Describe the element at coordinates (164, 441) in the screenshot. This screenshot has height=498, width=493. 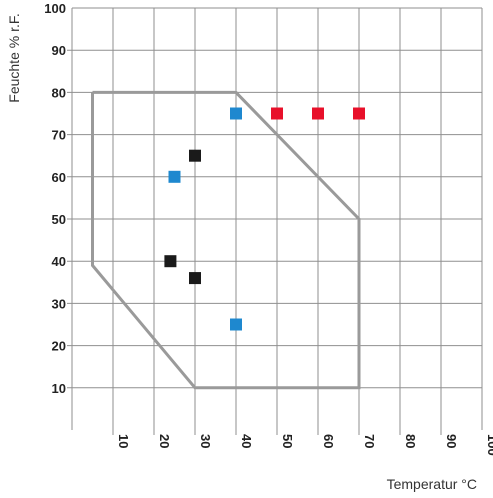
I see `x-tick-label: 20` at that location.